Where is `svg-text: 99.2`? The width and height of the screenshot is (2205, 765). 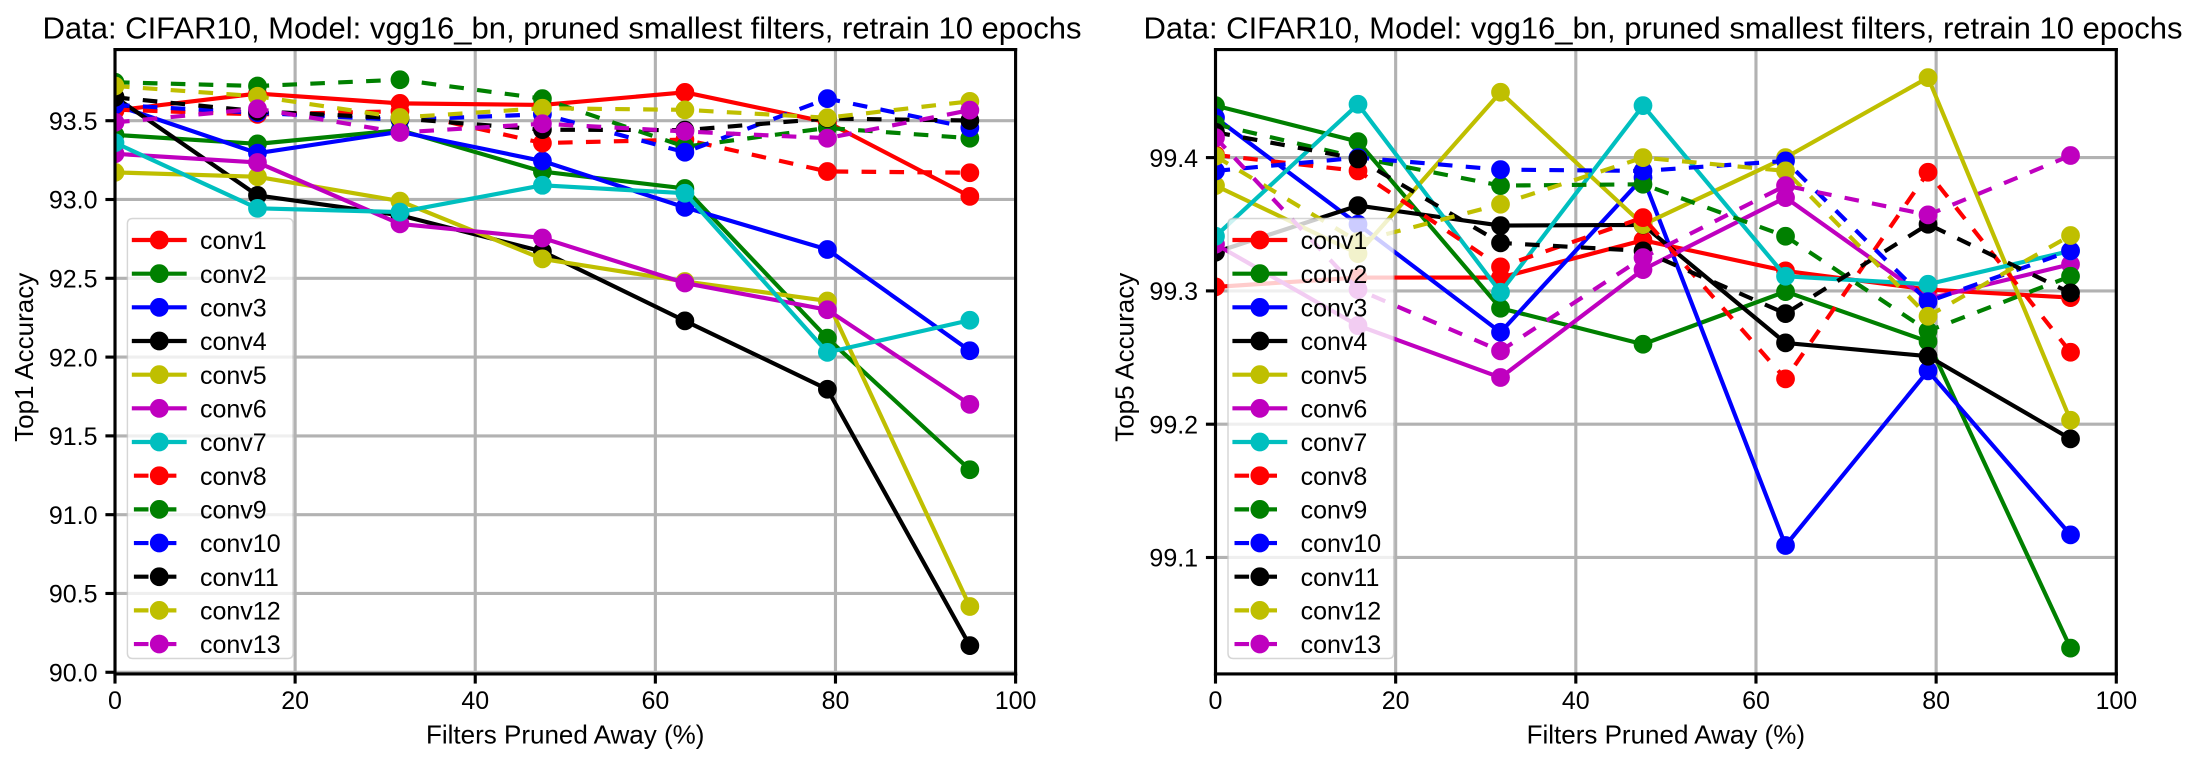
svg-text: 99.2 is located at coordinates (1173, 425).